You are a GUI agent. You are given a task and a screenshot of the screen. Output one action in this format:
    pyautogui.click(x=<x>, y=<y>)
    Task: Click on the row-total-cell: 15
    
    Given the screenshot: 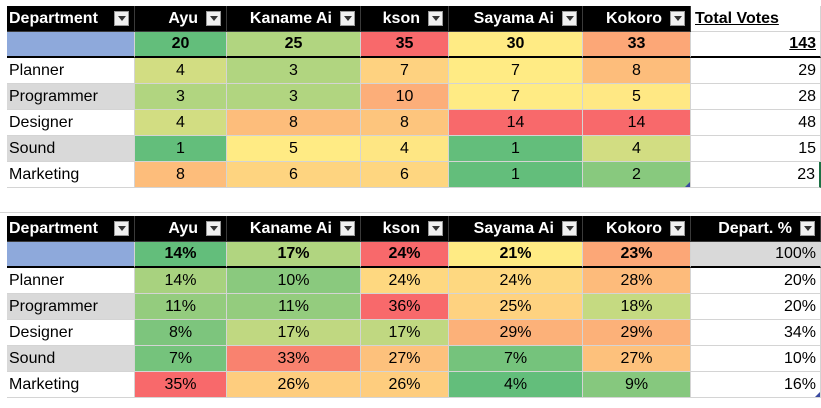 What is the action you would take?
    pyautogui.click(x=756, y=149)
    